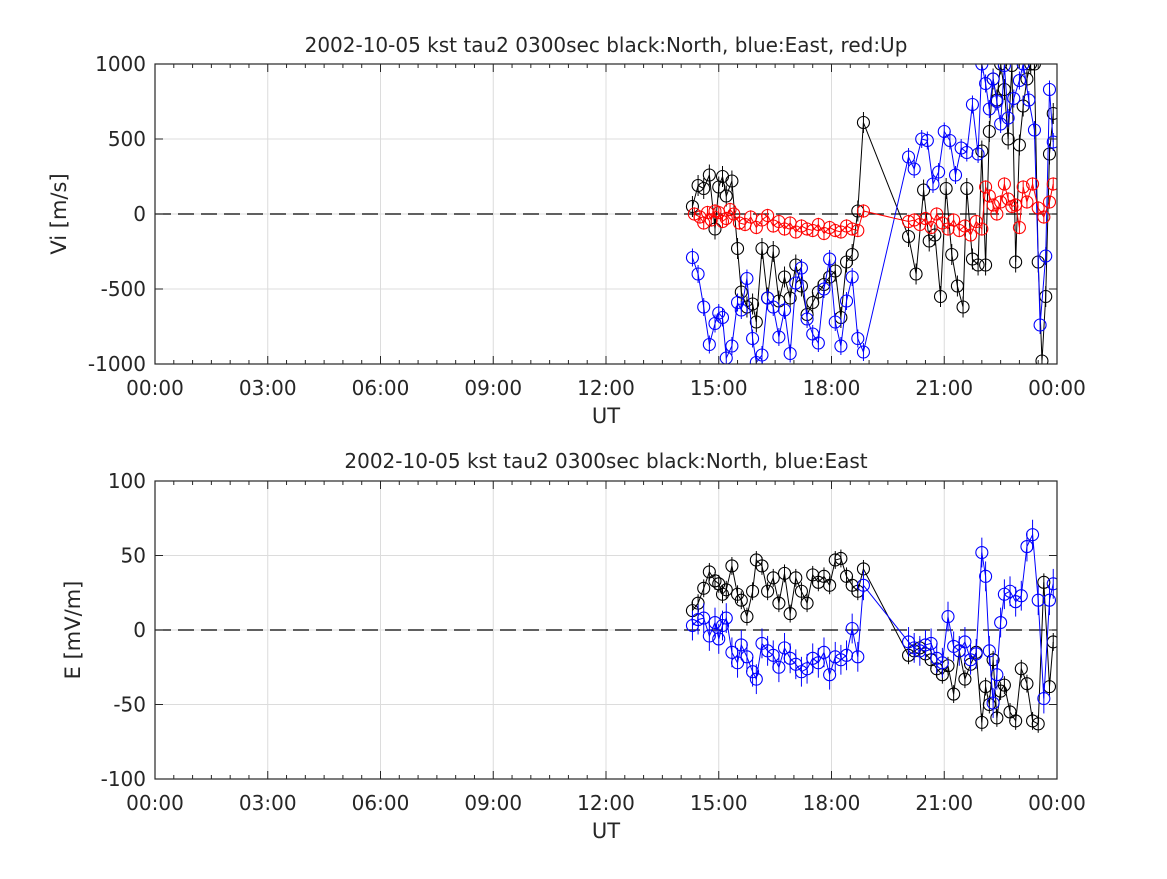  What do you see at coordinates (871, 214) in the screenshot?
I see `series-east` at bounding box center [871, 214].